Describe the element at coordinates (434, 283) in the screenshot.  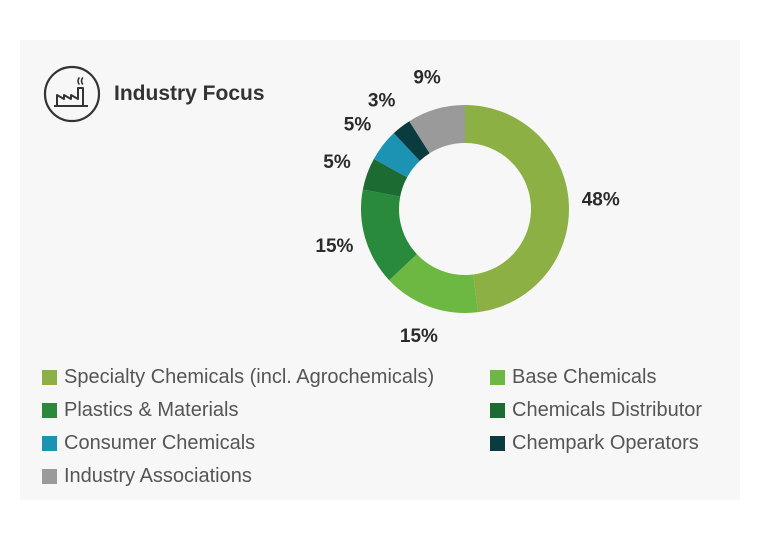
I see `slice-base-chemicals` at that location.